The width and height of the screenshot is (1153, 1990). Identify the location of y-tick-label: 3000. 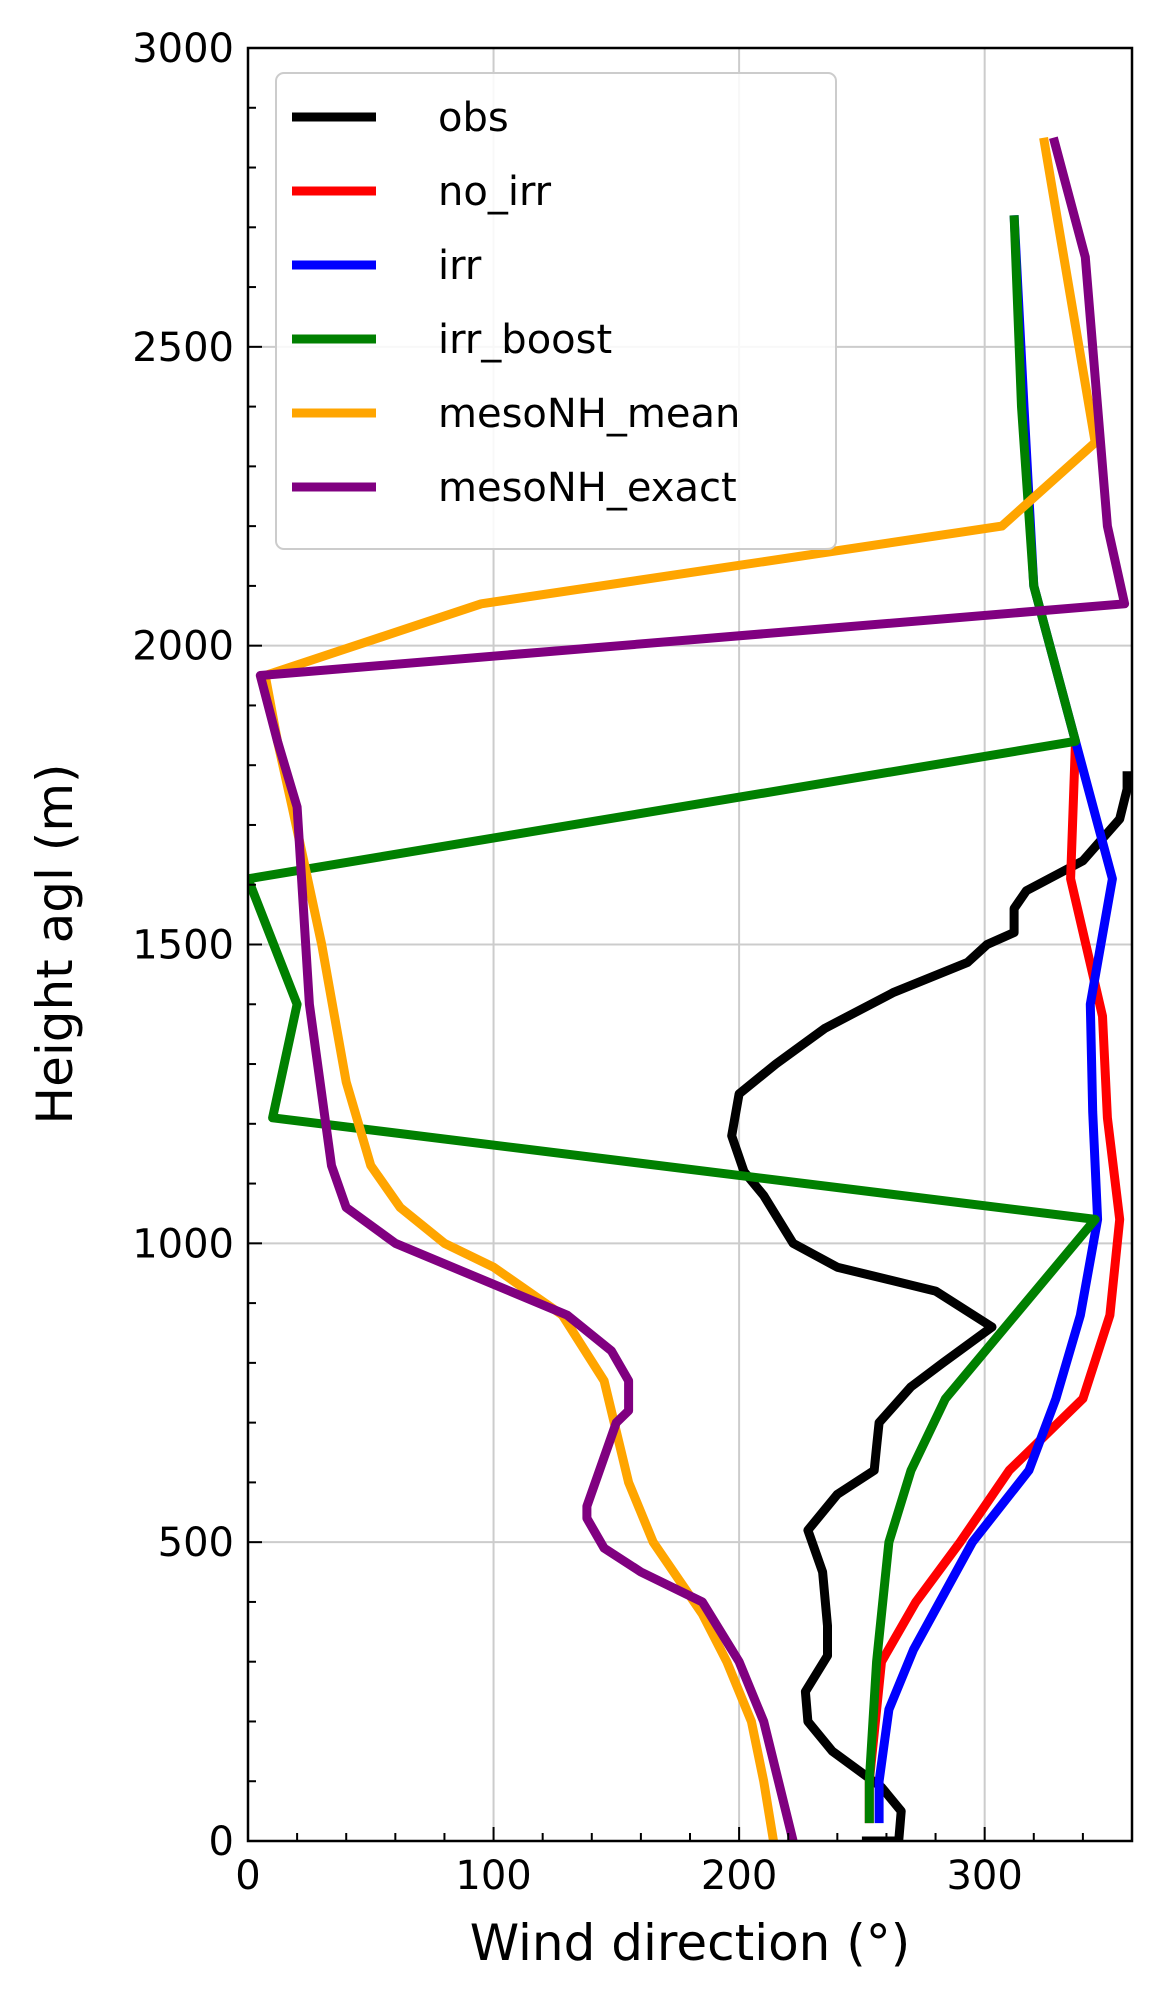
(183, 49).